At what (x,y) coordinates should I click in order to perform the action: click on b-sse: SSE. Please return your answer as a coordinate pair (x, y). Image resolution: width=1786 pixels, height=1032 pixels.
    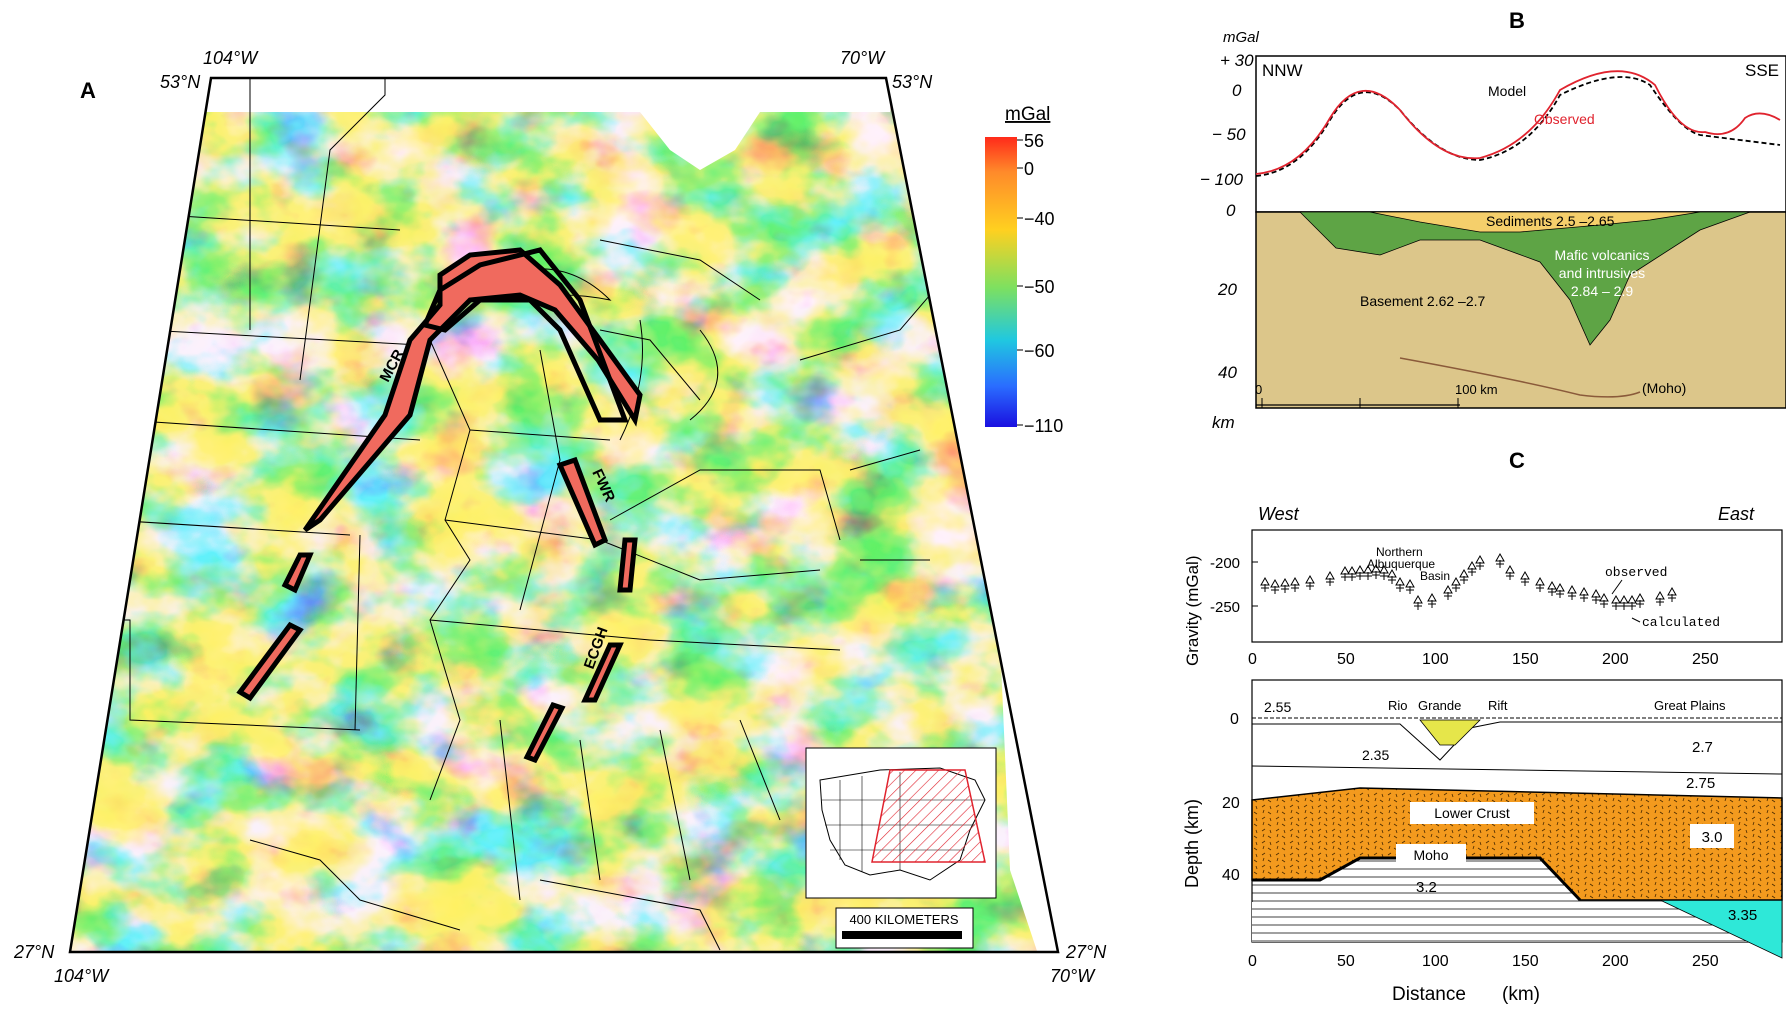
    Looking at the image, I should click on (1762, 70).